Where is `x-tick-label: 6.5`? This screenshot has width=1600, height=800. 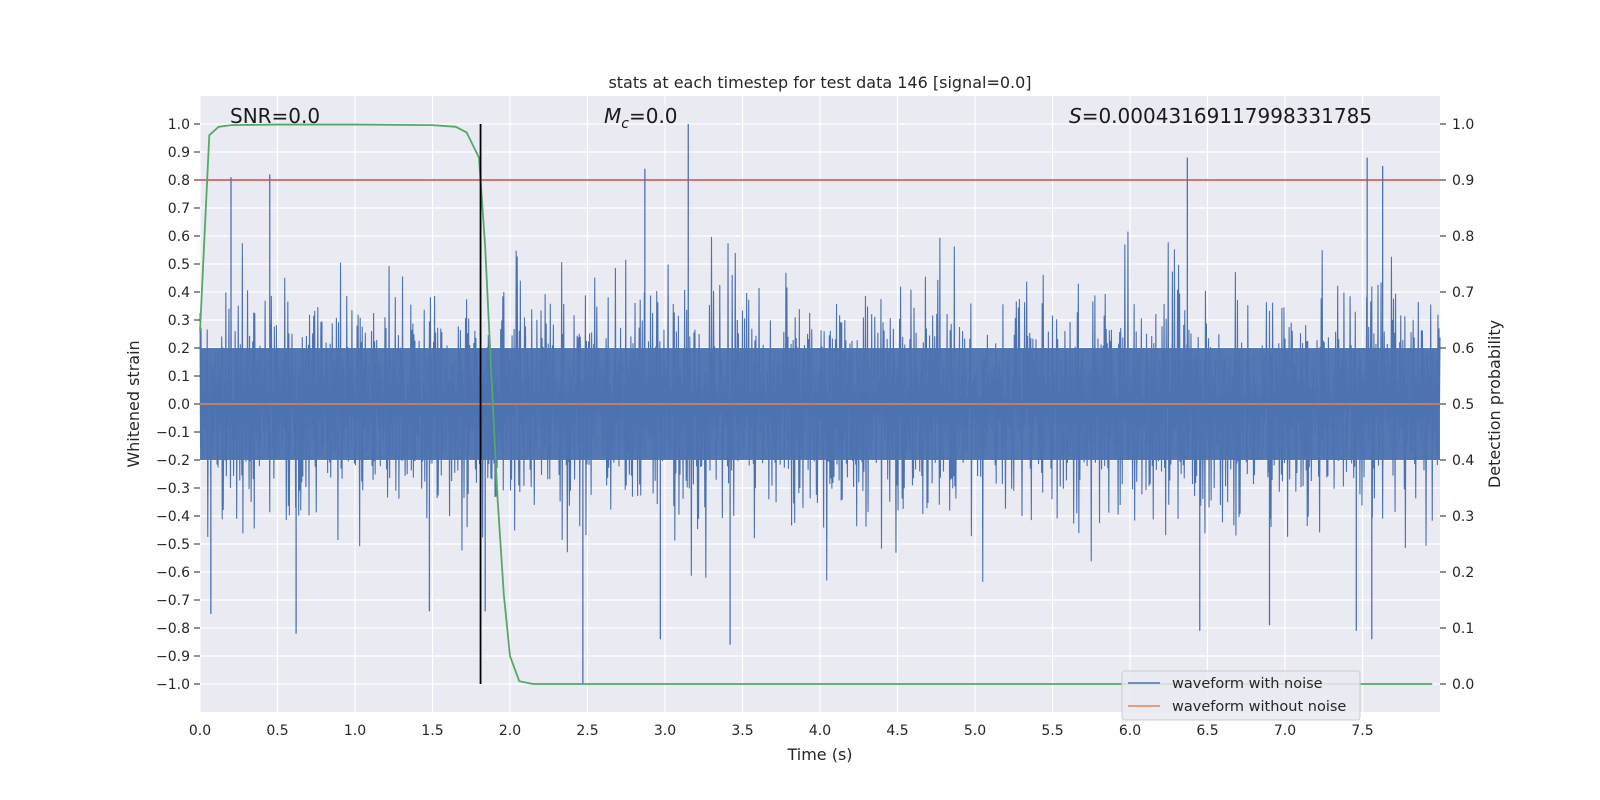
x-tick-label: 6.5 is located at coordinates (1207, 731).